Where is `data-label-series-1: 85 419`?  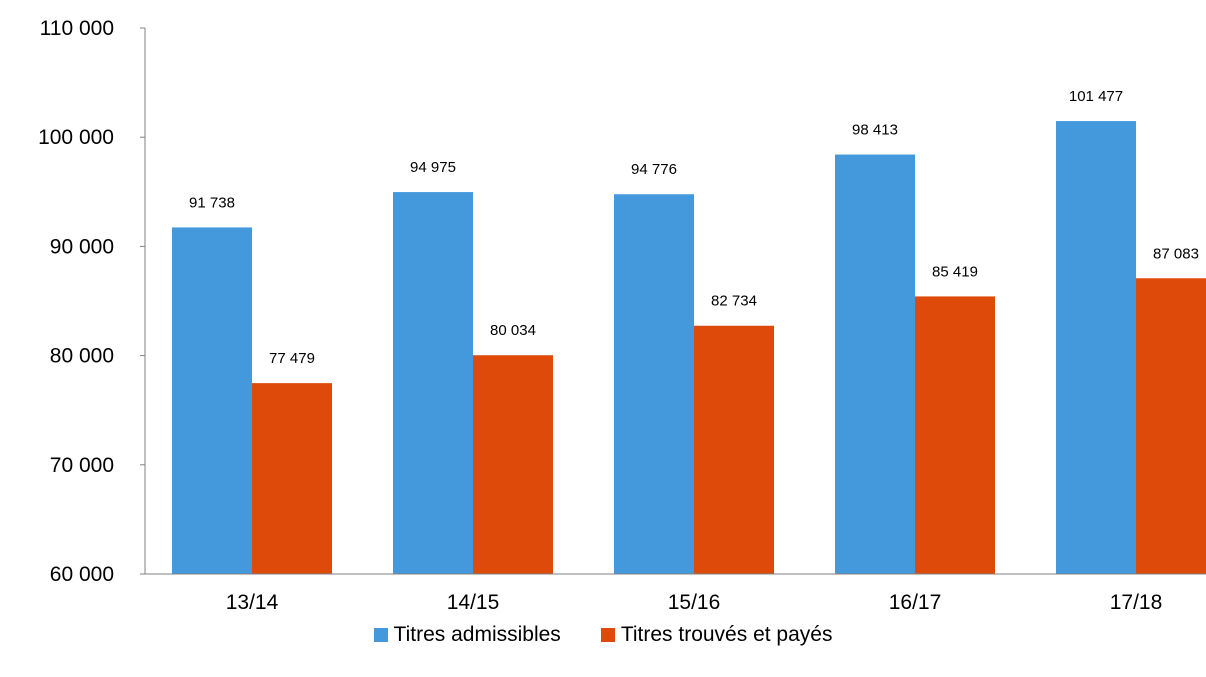
data-label-series-1: 85 419 is located at coordinates (955, 271).